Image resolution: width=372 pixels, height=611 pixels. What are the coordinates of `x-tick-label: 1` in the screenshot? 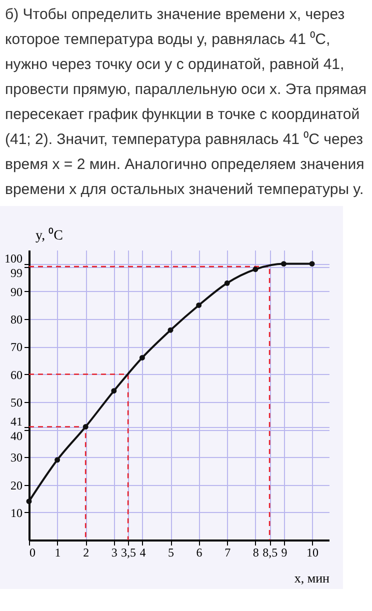 It's located at (57, 553).